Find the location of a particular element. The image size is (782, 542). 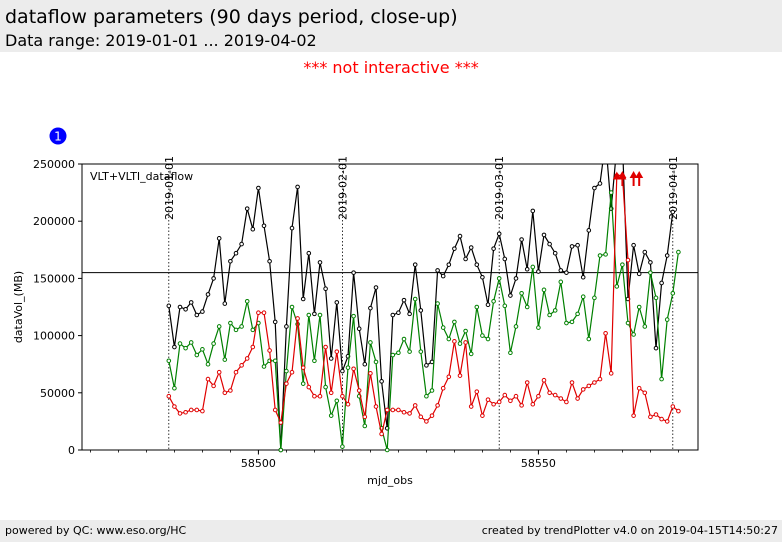

info-badge: 1 is located at coordinates (58, 136).